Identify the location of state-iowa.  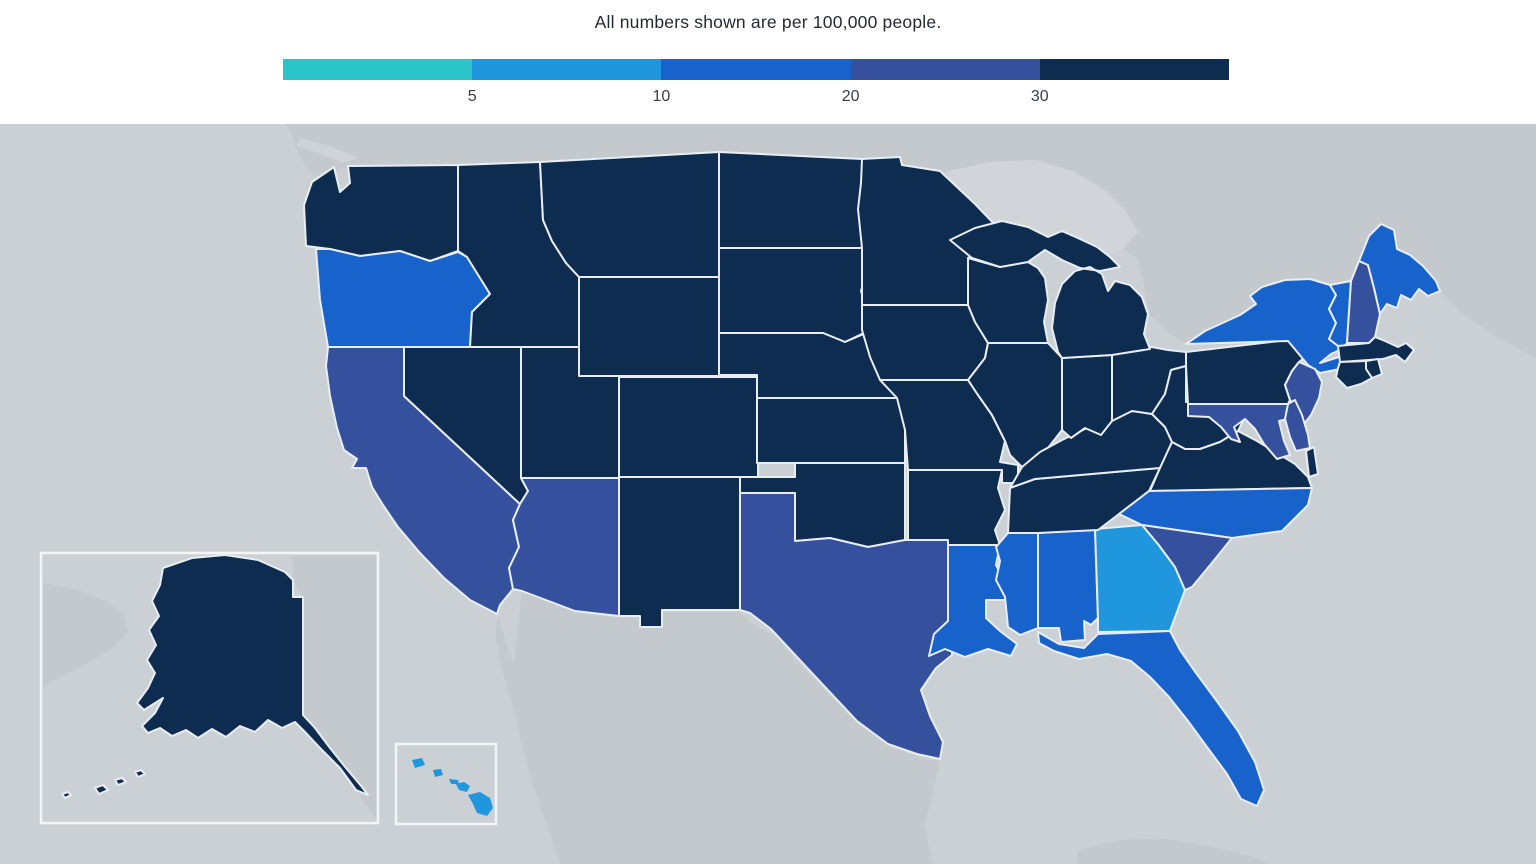
(925, 342).